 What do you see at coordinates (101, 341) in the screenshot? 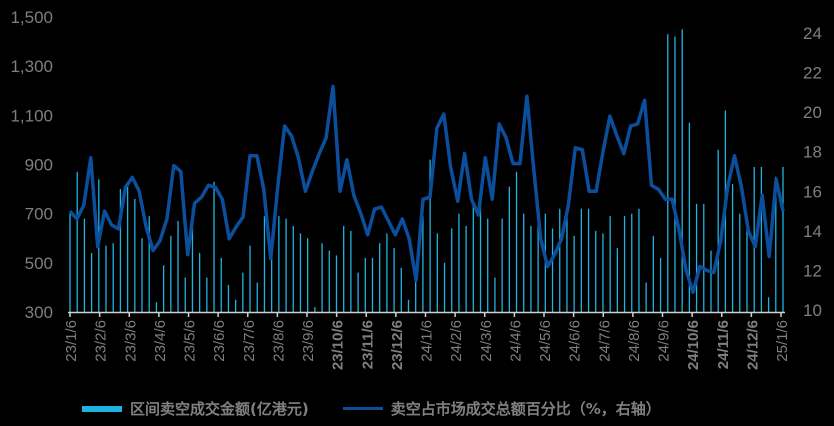
I see `x-tick-label: 23/2/6` at bounding box center [101, 341].